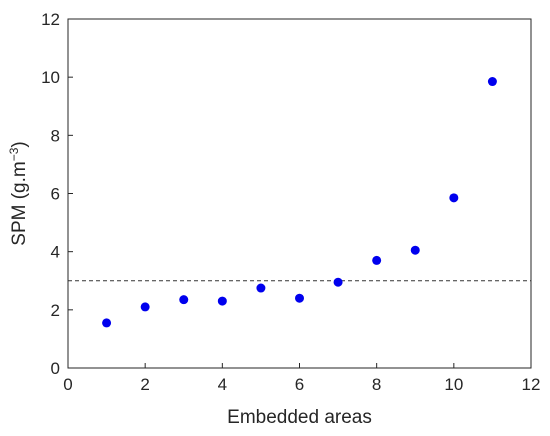  Describe the element at coordinates (14, 154) in the screenshot. I see `y-axis-label-superscript: −3` at that location.